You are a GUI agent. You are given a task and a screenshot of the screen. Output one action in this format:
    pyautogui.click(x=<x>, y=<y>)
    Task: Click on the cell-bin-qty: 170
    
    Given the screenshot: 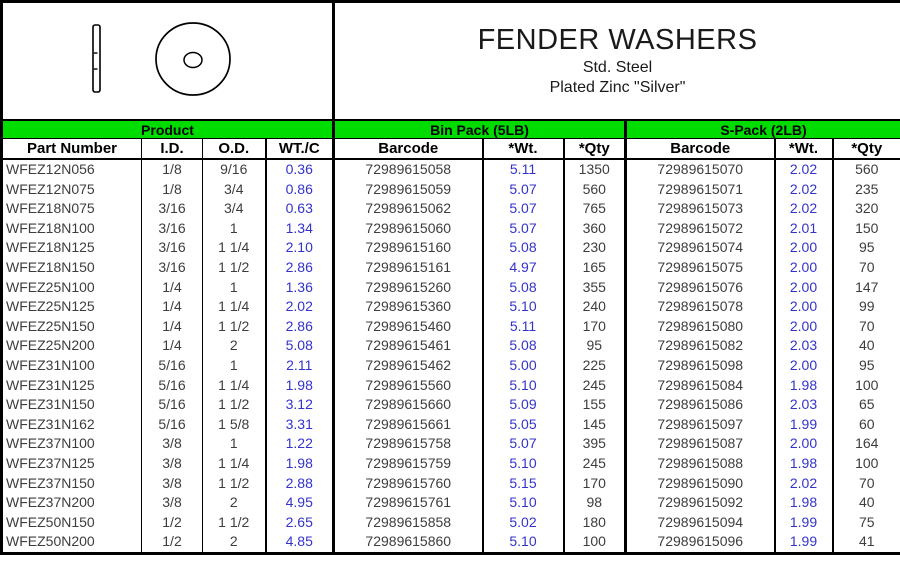 What is the action you would take?
    pyautogui.click(x=594, y=483)
    